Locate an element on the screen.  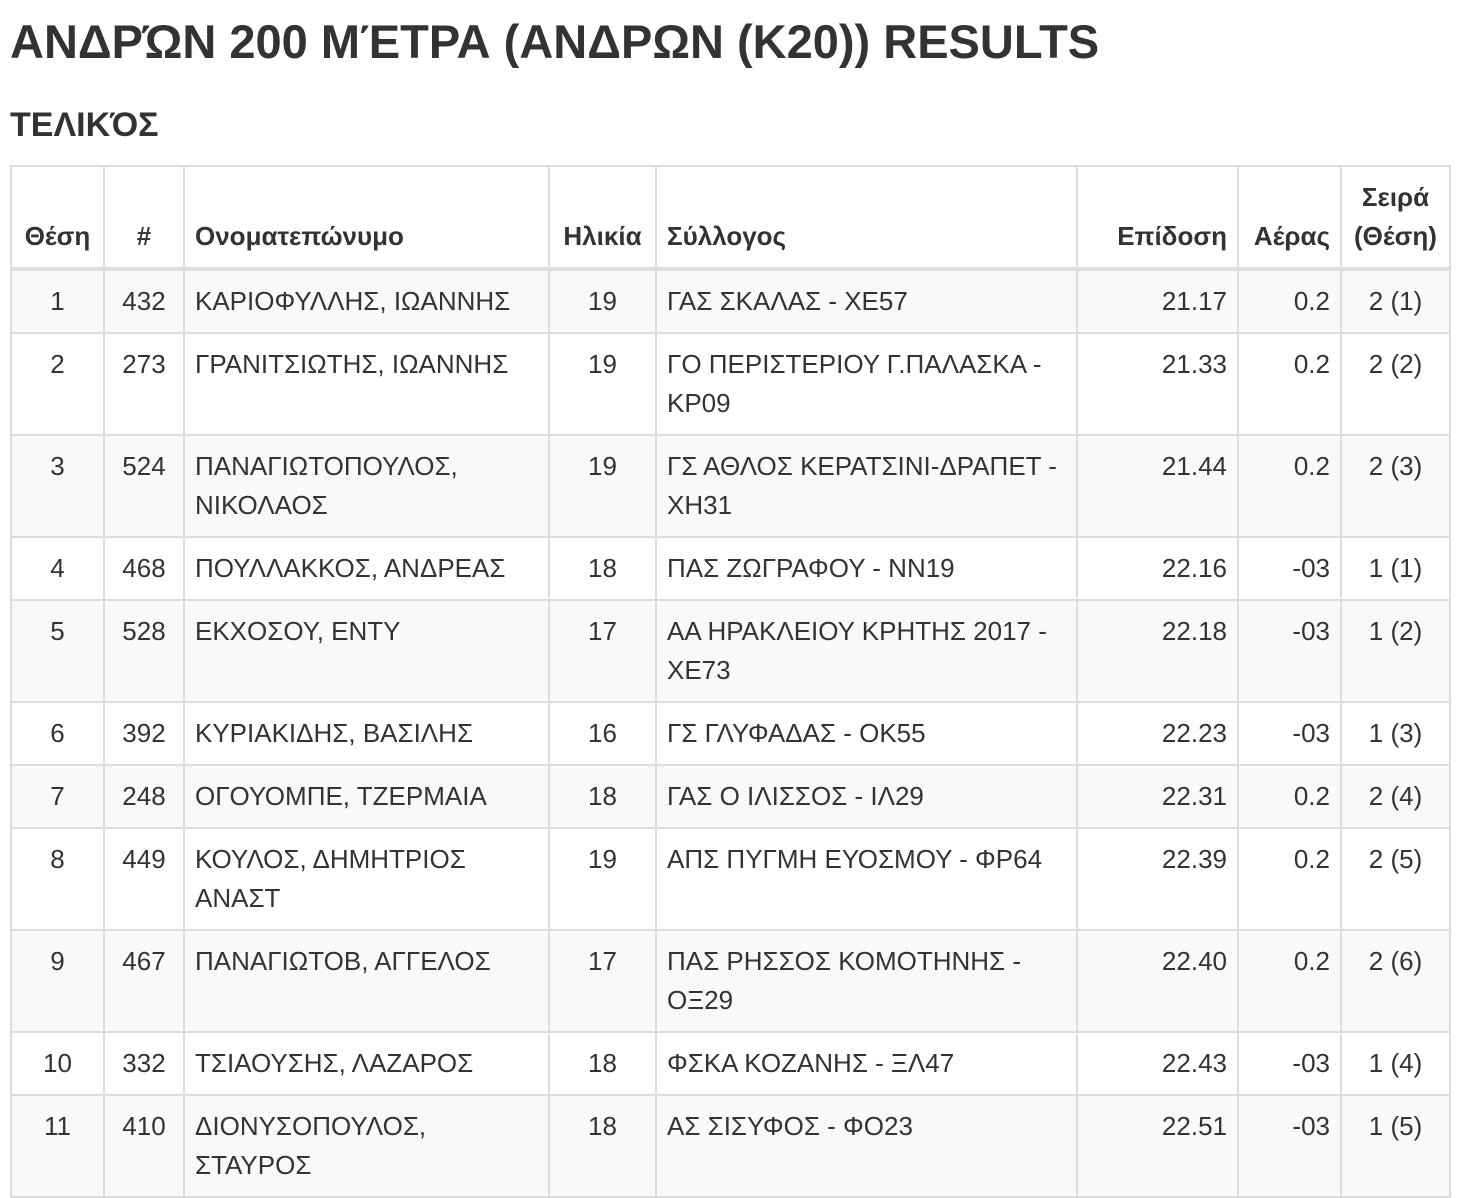
cell: 528 is located at coordinates (144, 651).